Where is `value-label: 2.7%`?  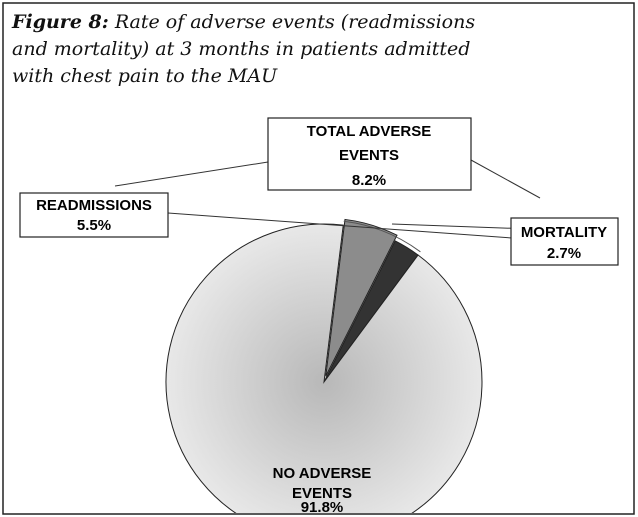
value-label: 2.7% is located at coordinates (564, 253).